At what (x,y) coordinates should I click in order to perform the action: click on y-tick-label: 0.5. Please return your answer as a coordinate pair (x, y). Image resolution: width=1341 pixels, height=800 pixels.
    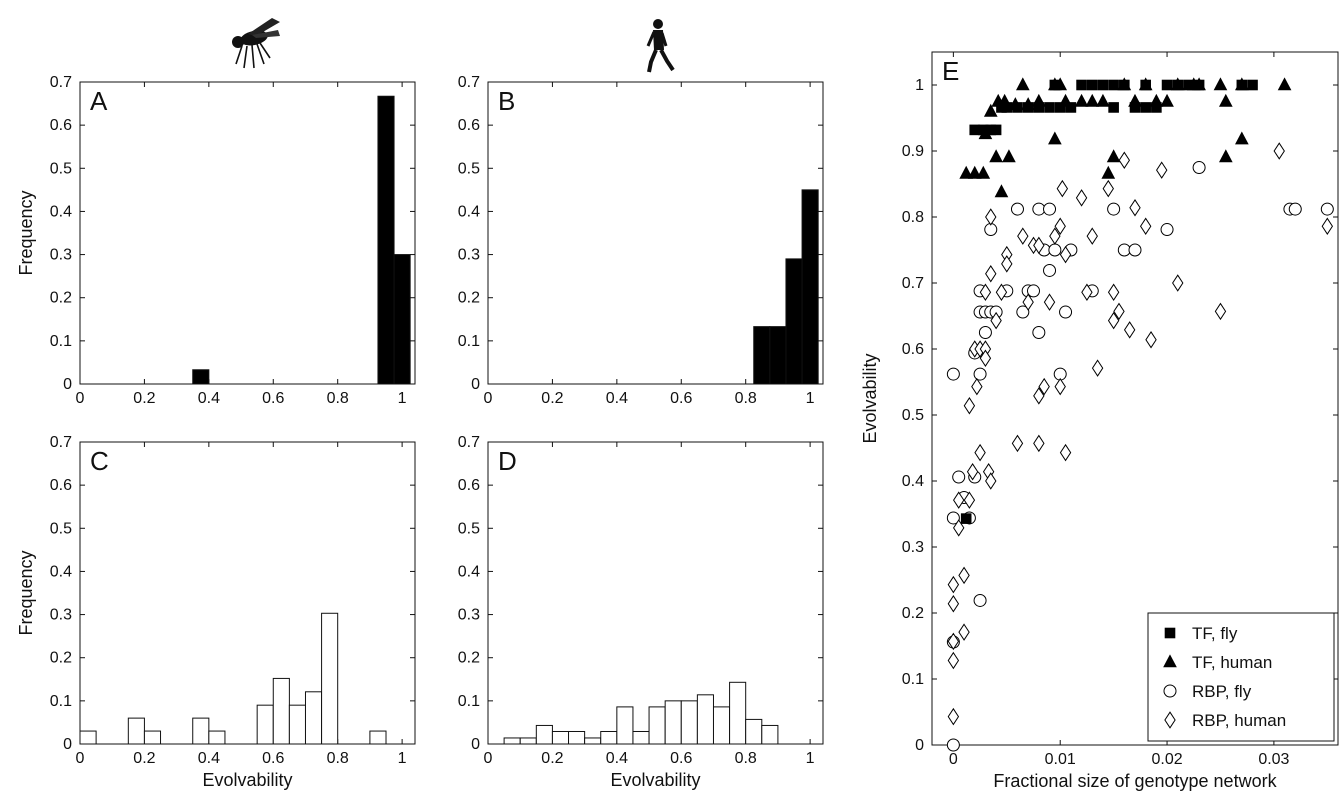
    Looking at the image, I should click on (61, 168).